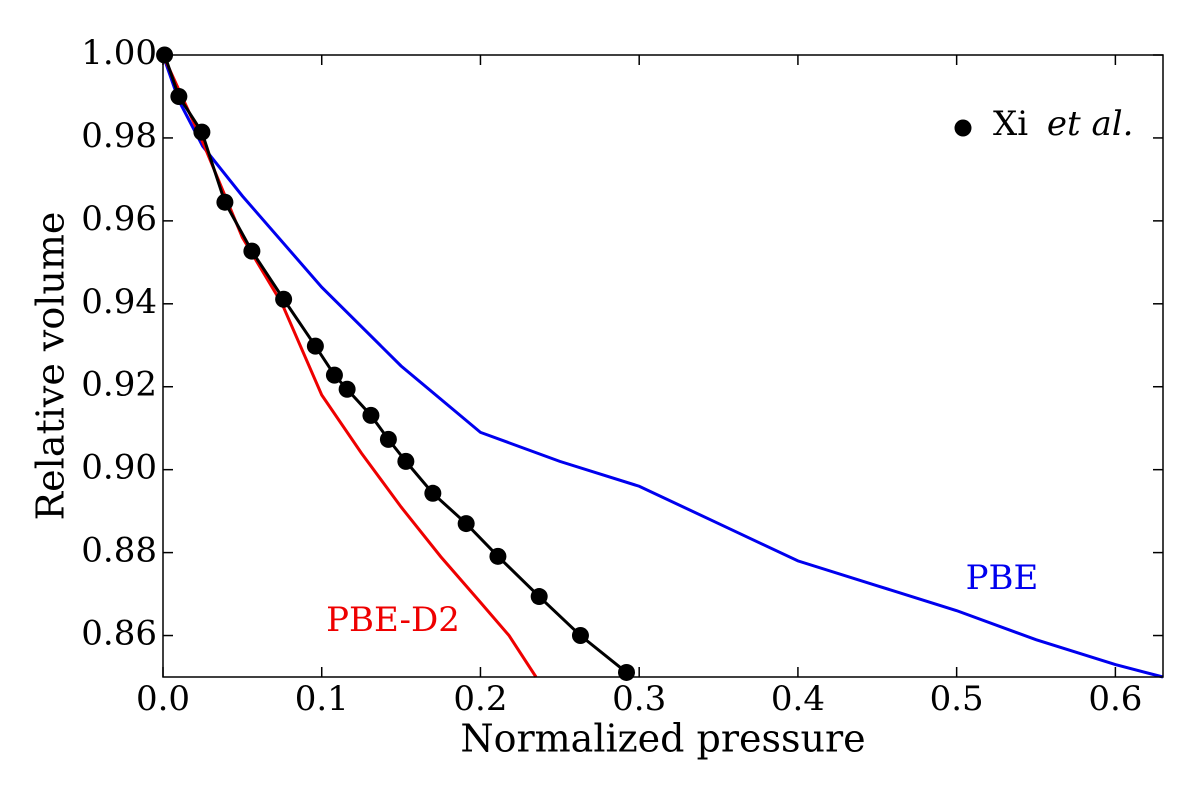  Describe the element at coordinates (119, 136) in the screenshot. I see `y-tick-label: 0.98` at that location.